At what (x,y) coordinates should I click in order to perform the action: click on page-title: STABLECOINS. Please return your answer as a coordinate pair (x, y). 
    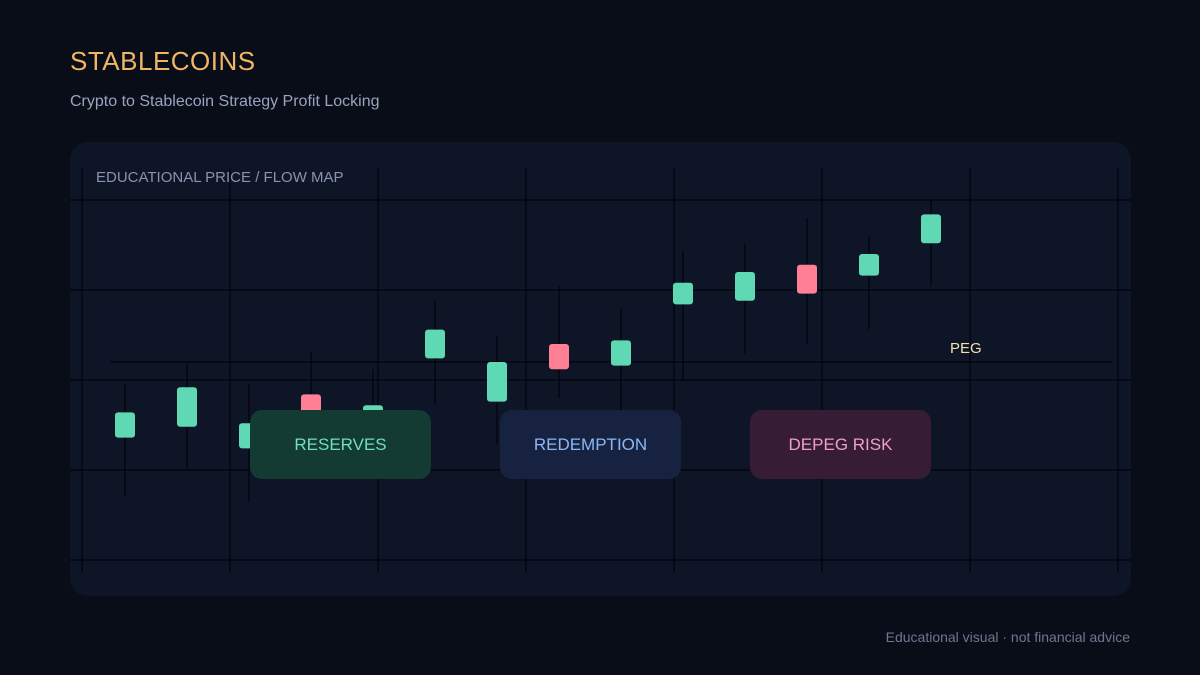
    Looking at the image, I should click on (163, 61).